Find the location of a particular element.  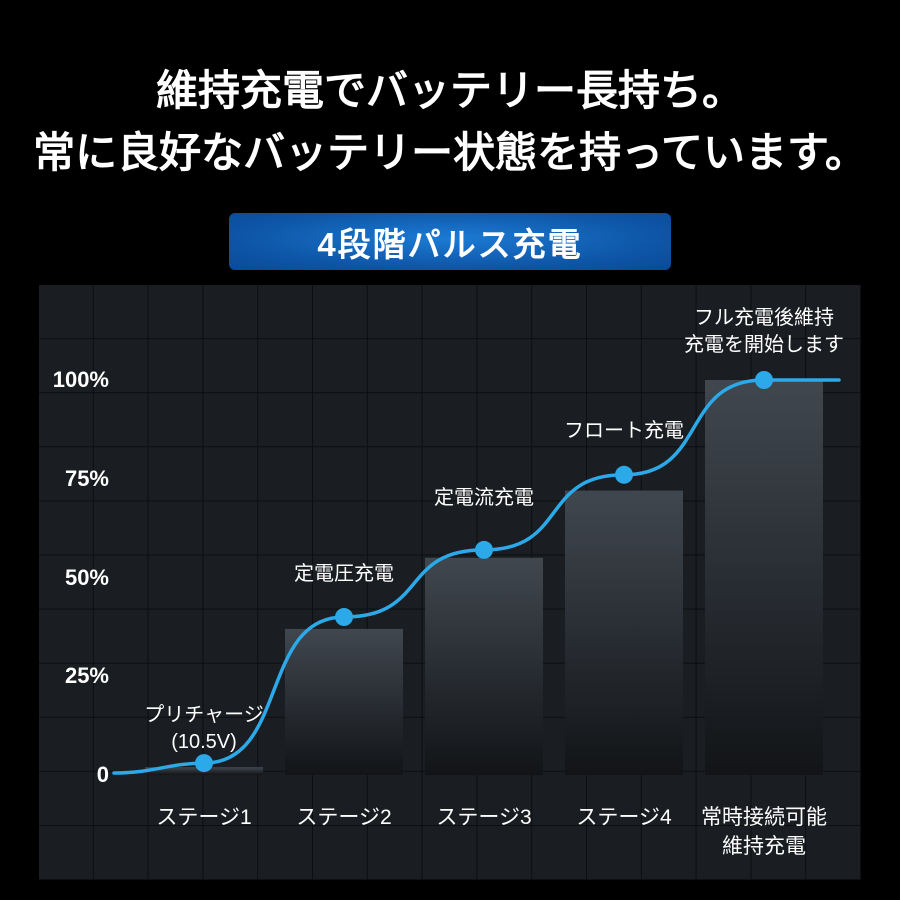

x-label-stage2: ステージ2 is located at coordinates (344, 817).